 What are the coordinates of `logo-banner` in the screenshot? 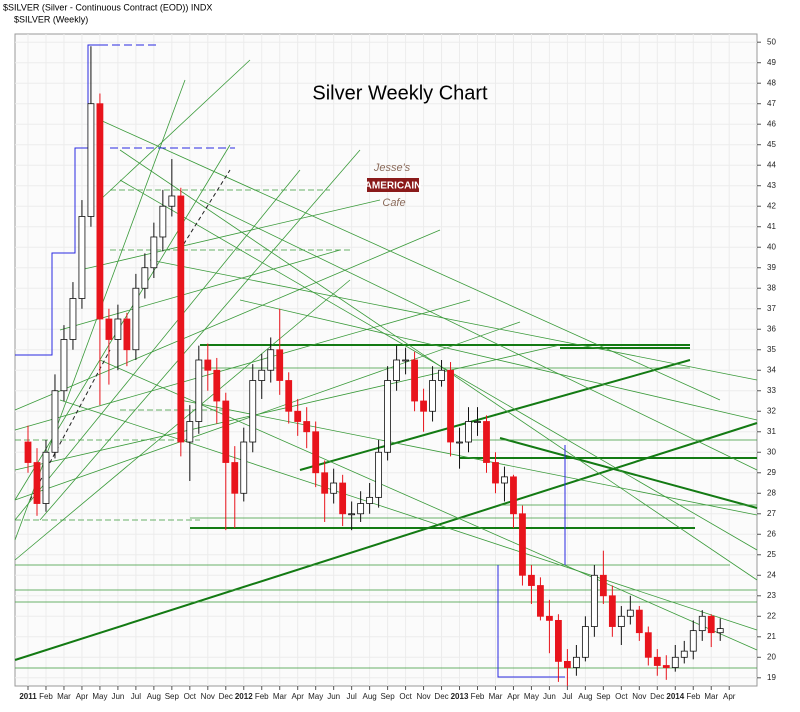 It's located at (393, 185).